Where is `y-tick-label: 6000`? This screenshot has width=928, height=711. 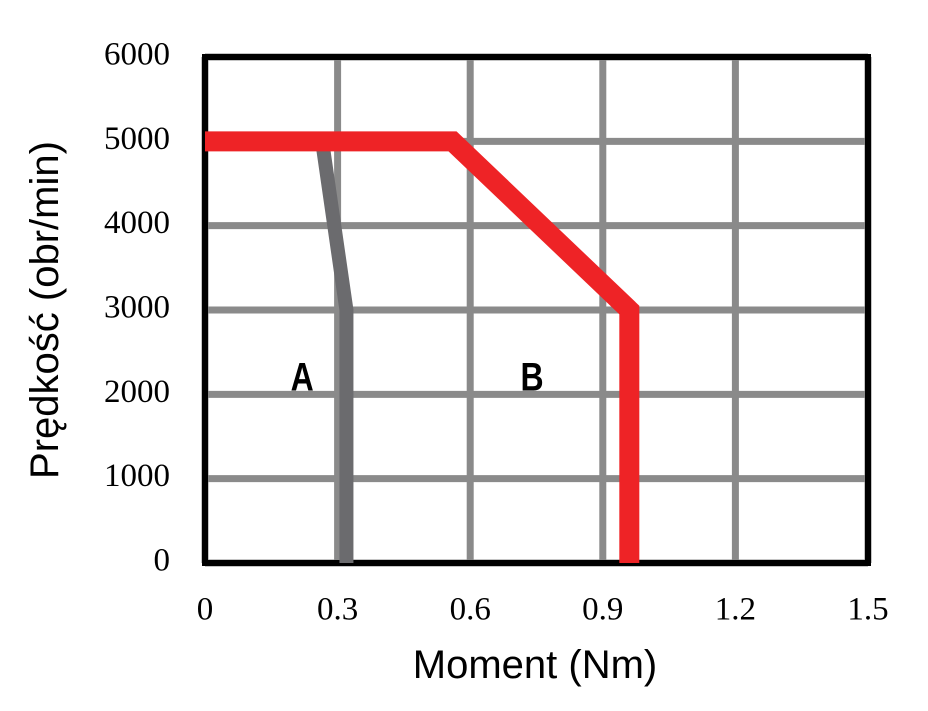
y-tick-label: 6000 is located at coordinates (137, 55).